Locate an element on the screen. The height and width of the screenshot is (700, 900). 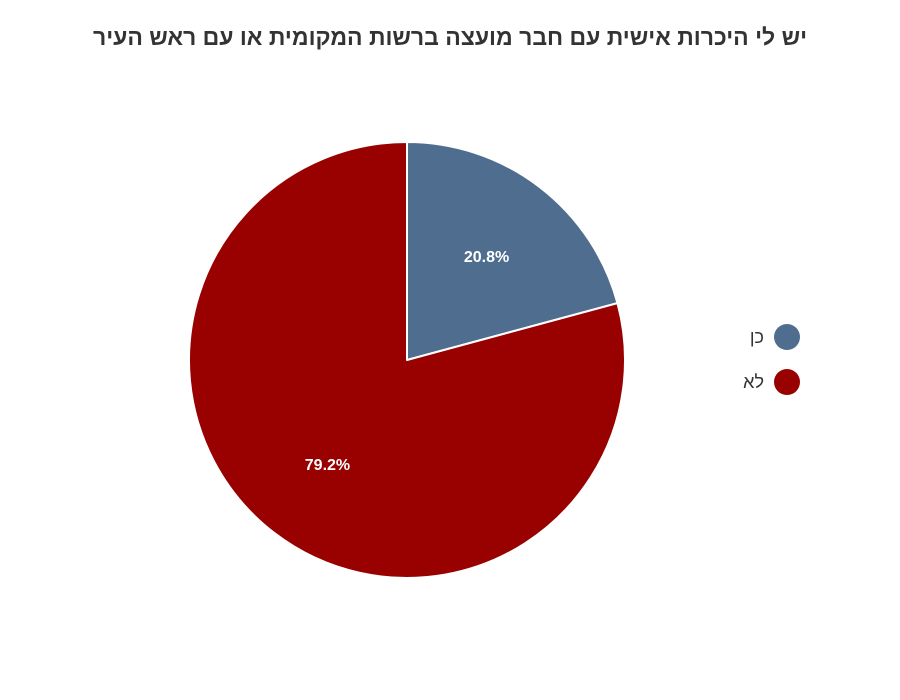
pie-slice-yes is located at coordinates (512, 251).